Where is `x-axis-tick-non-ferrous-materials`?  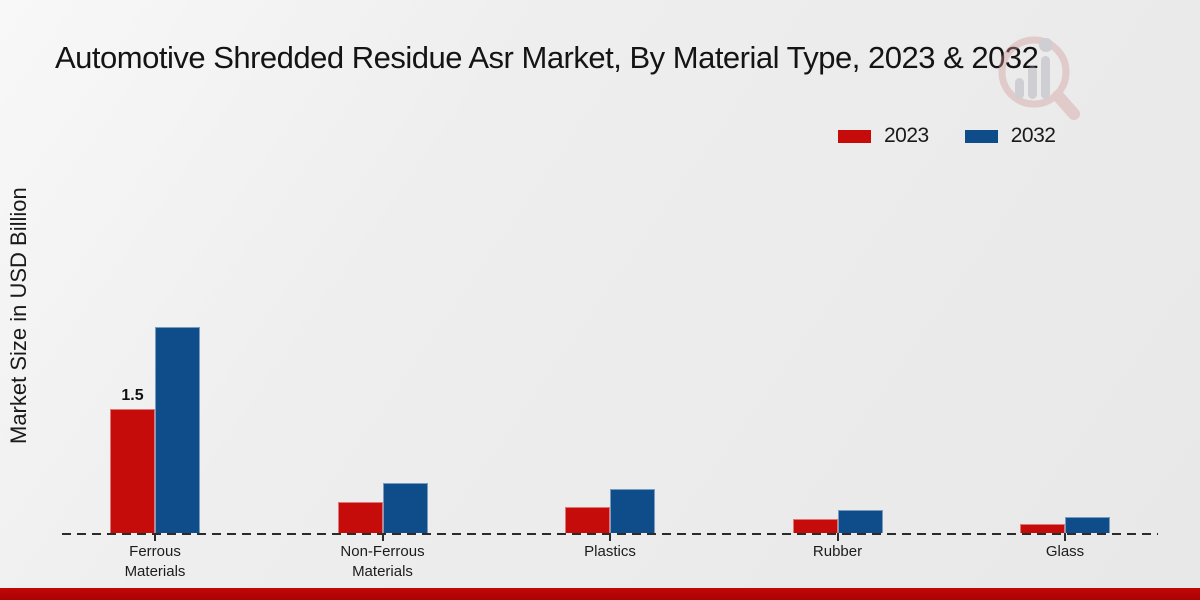
x-axis-tick-non-ferrous-materials is located at coordinates (382, 537).